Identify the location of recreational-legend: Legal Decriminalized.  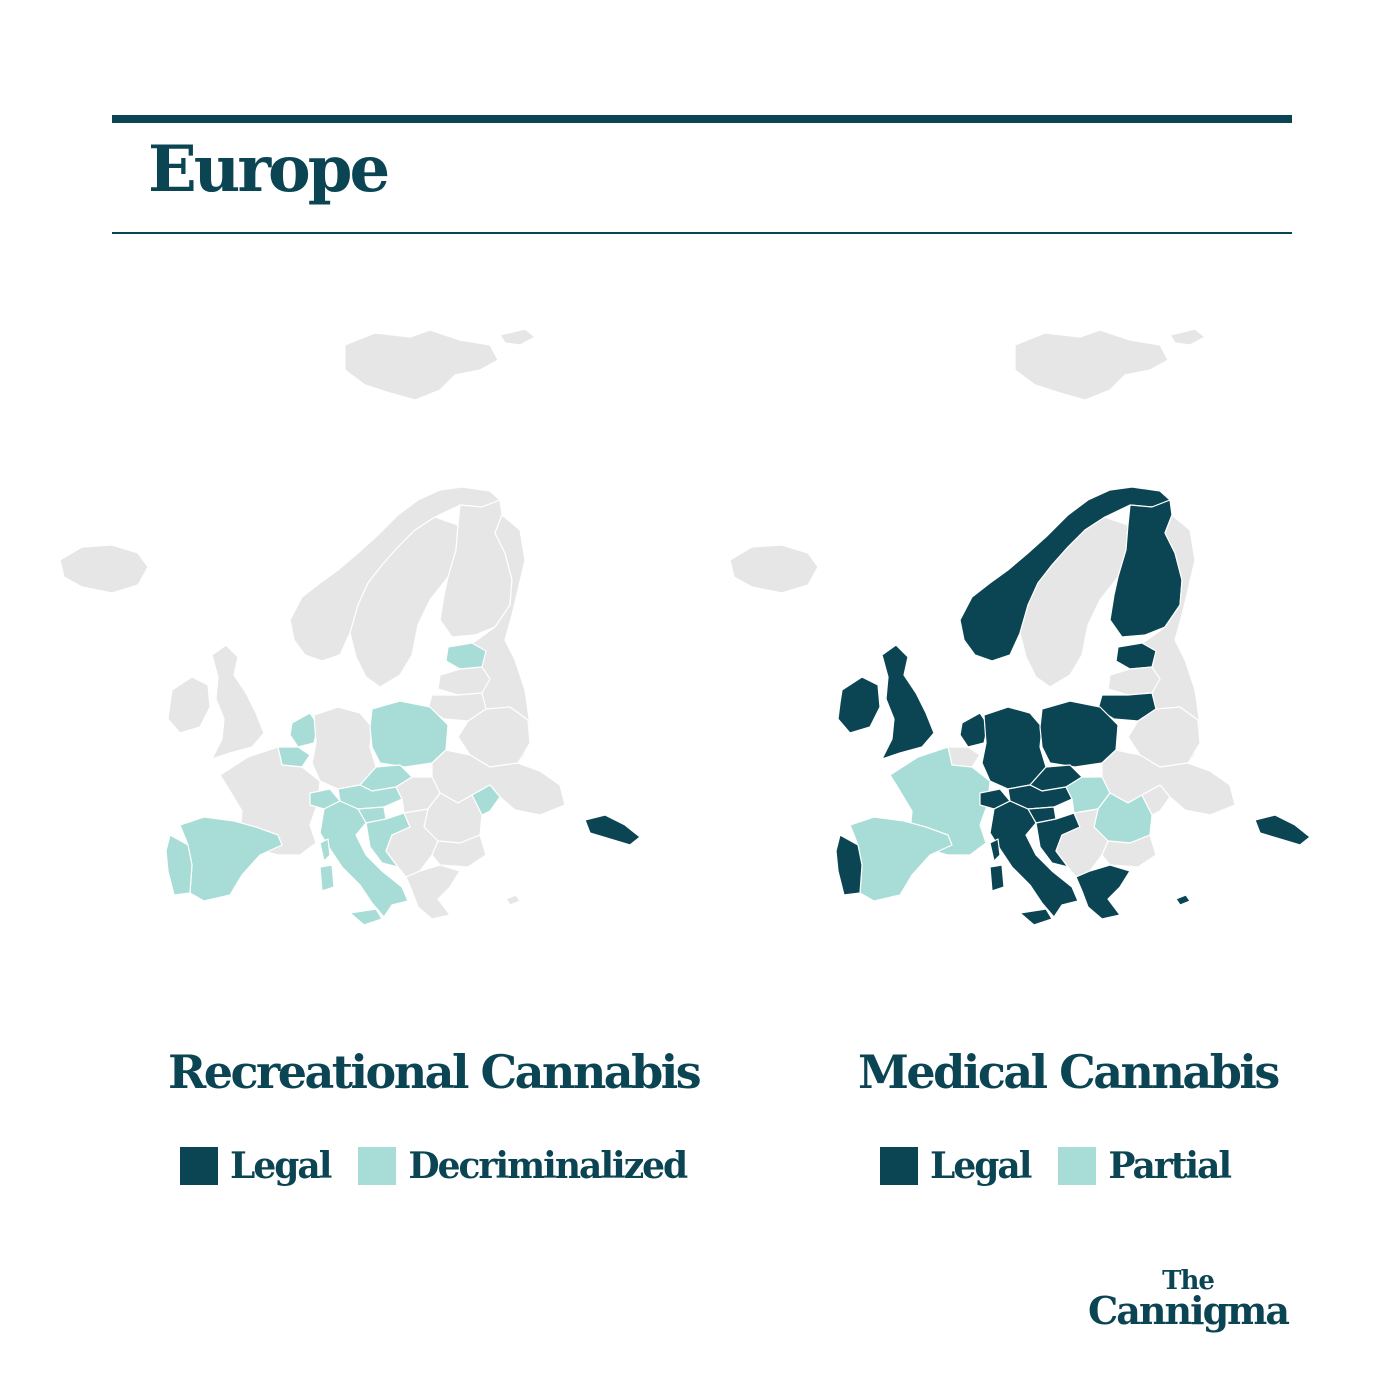
(447, 1166).